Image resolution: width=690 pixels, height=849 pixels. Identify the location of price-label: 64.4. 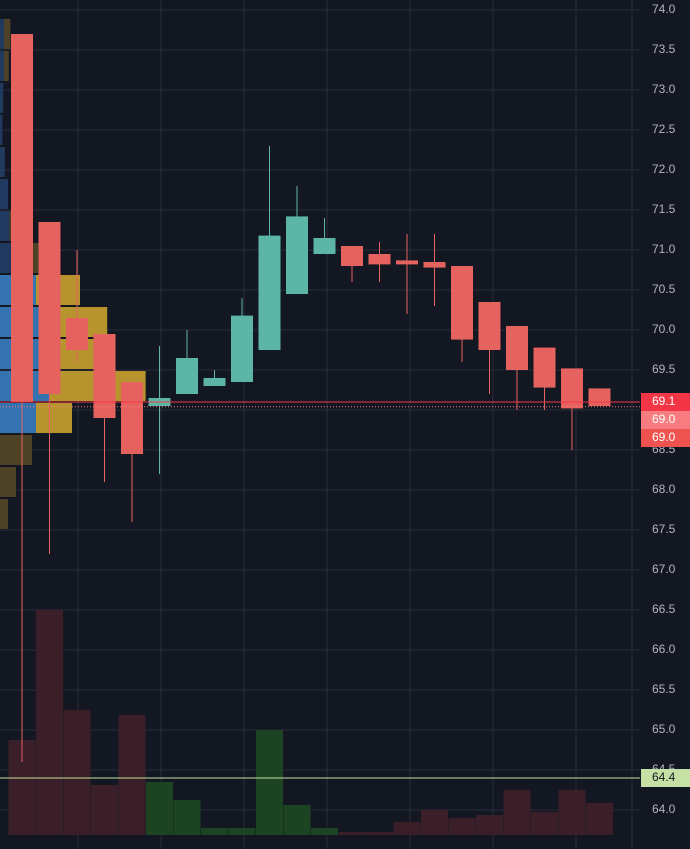
(664, 777).